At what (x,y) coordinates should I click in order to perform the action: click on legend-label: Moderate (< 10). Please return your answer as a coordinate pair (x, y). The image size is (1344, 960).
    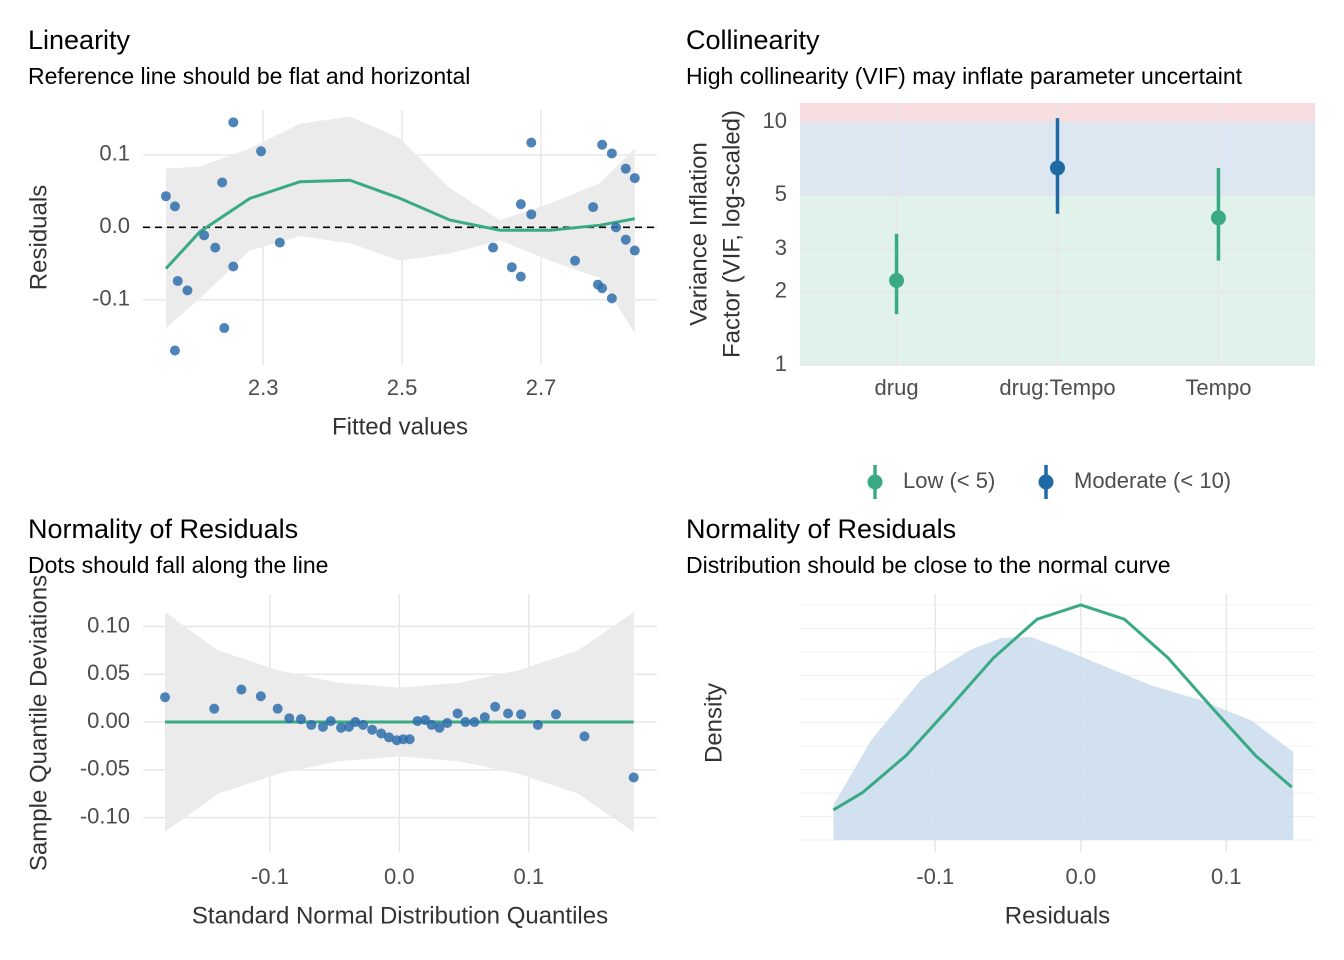
    Looking at the image, I should click on (1152, 480).